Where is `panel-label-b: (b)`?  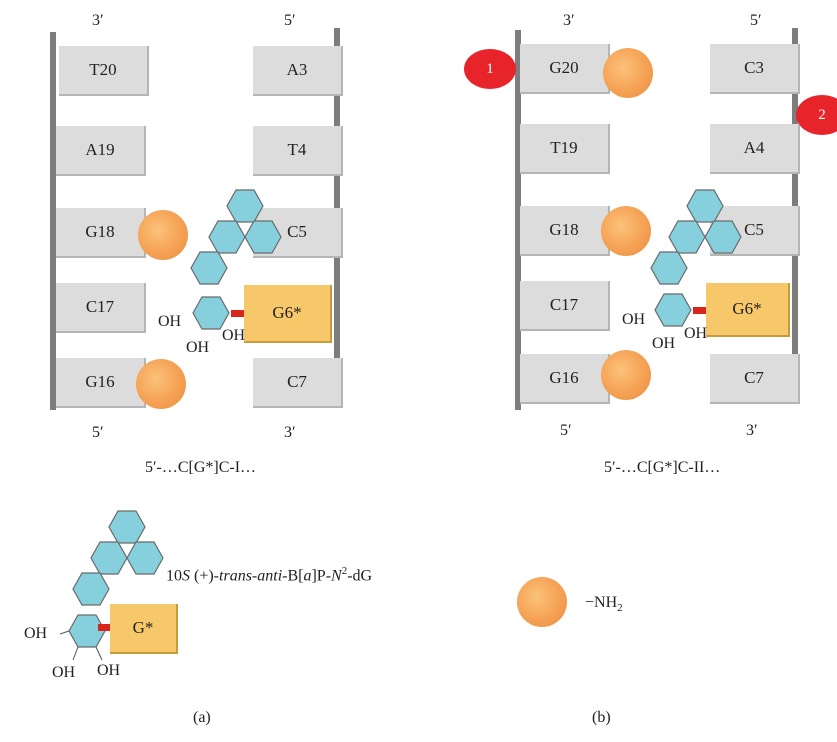 panel-label-b: (b) is located at coordinates (601, 717).